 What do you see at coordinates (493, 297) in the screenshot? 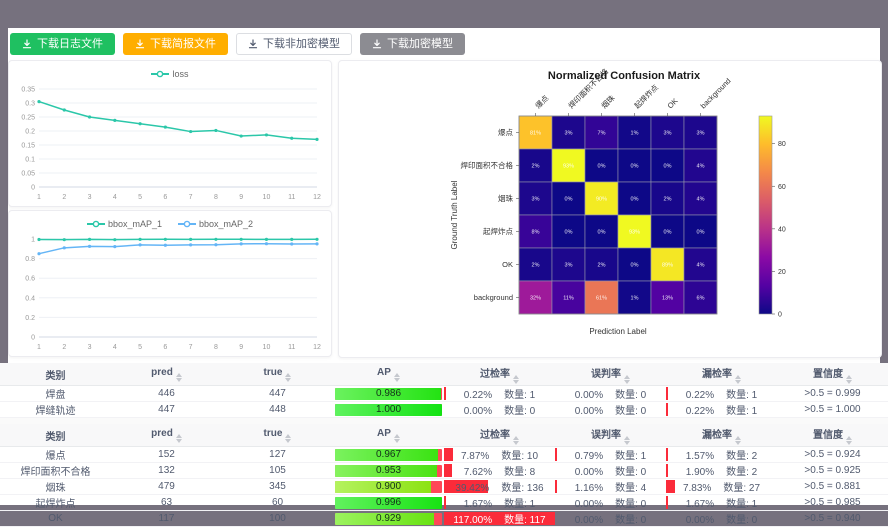
I see `svg-text: background` at bounding box center [493, 297].